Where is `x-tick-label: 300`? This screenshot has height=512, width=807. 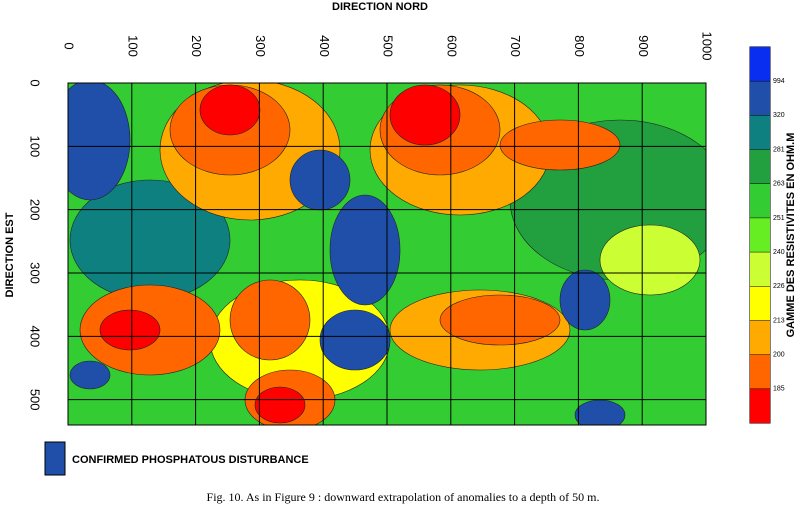 x-tick-label: 300 is located at coordinates (260, 46).